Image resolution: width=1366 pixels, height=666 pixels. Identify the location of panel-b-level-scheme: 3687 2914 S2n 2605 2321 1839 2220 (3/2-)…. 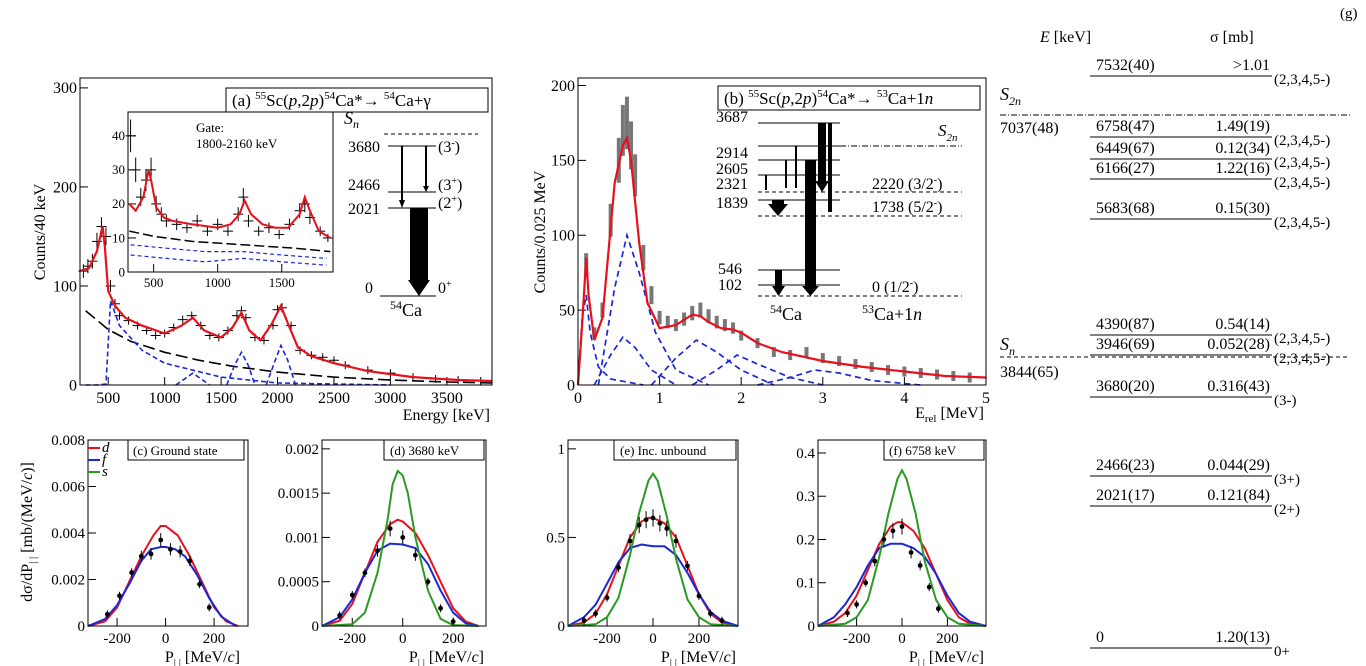
(839, 216).